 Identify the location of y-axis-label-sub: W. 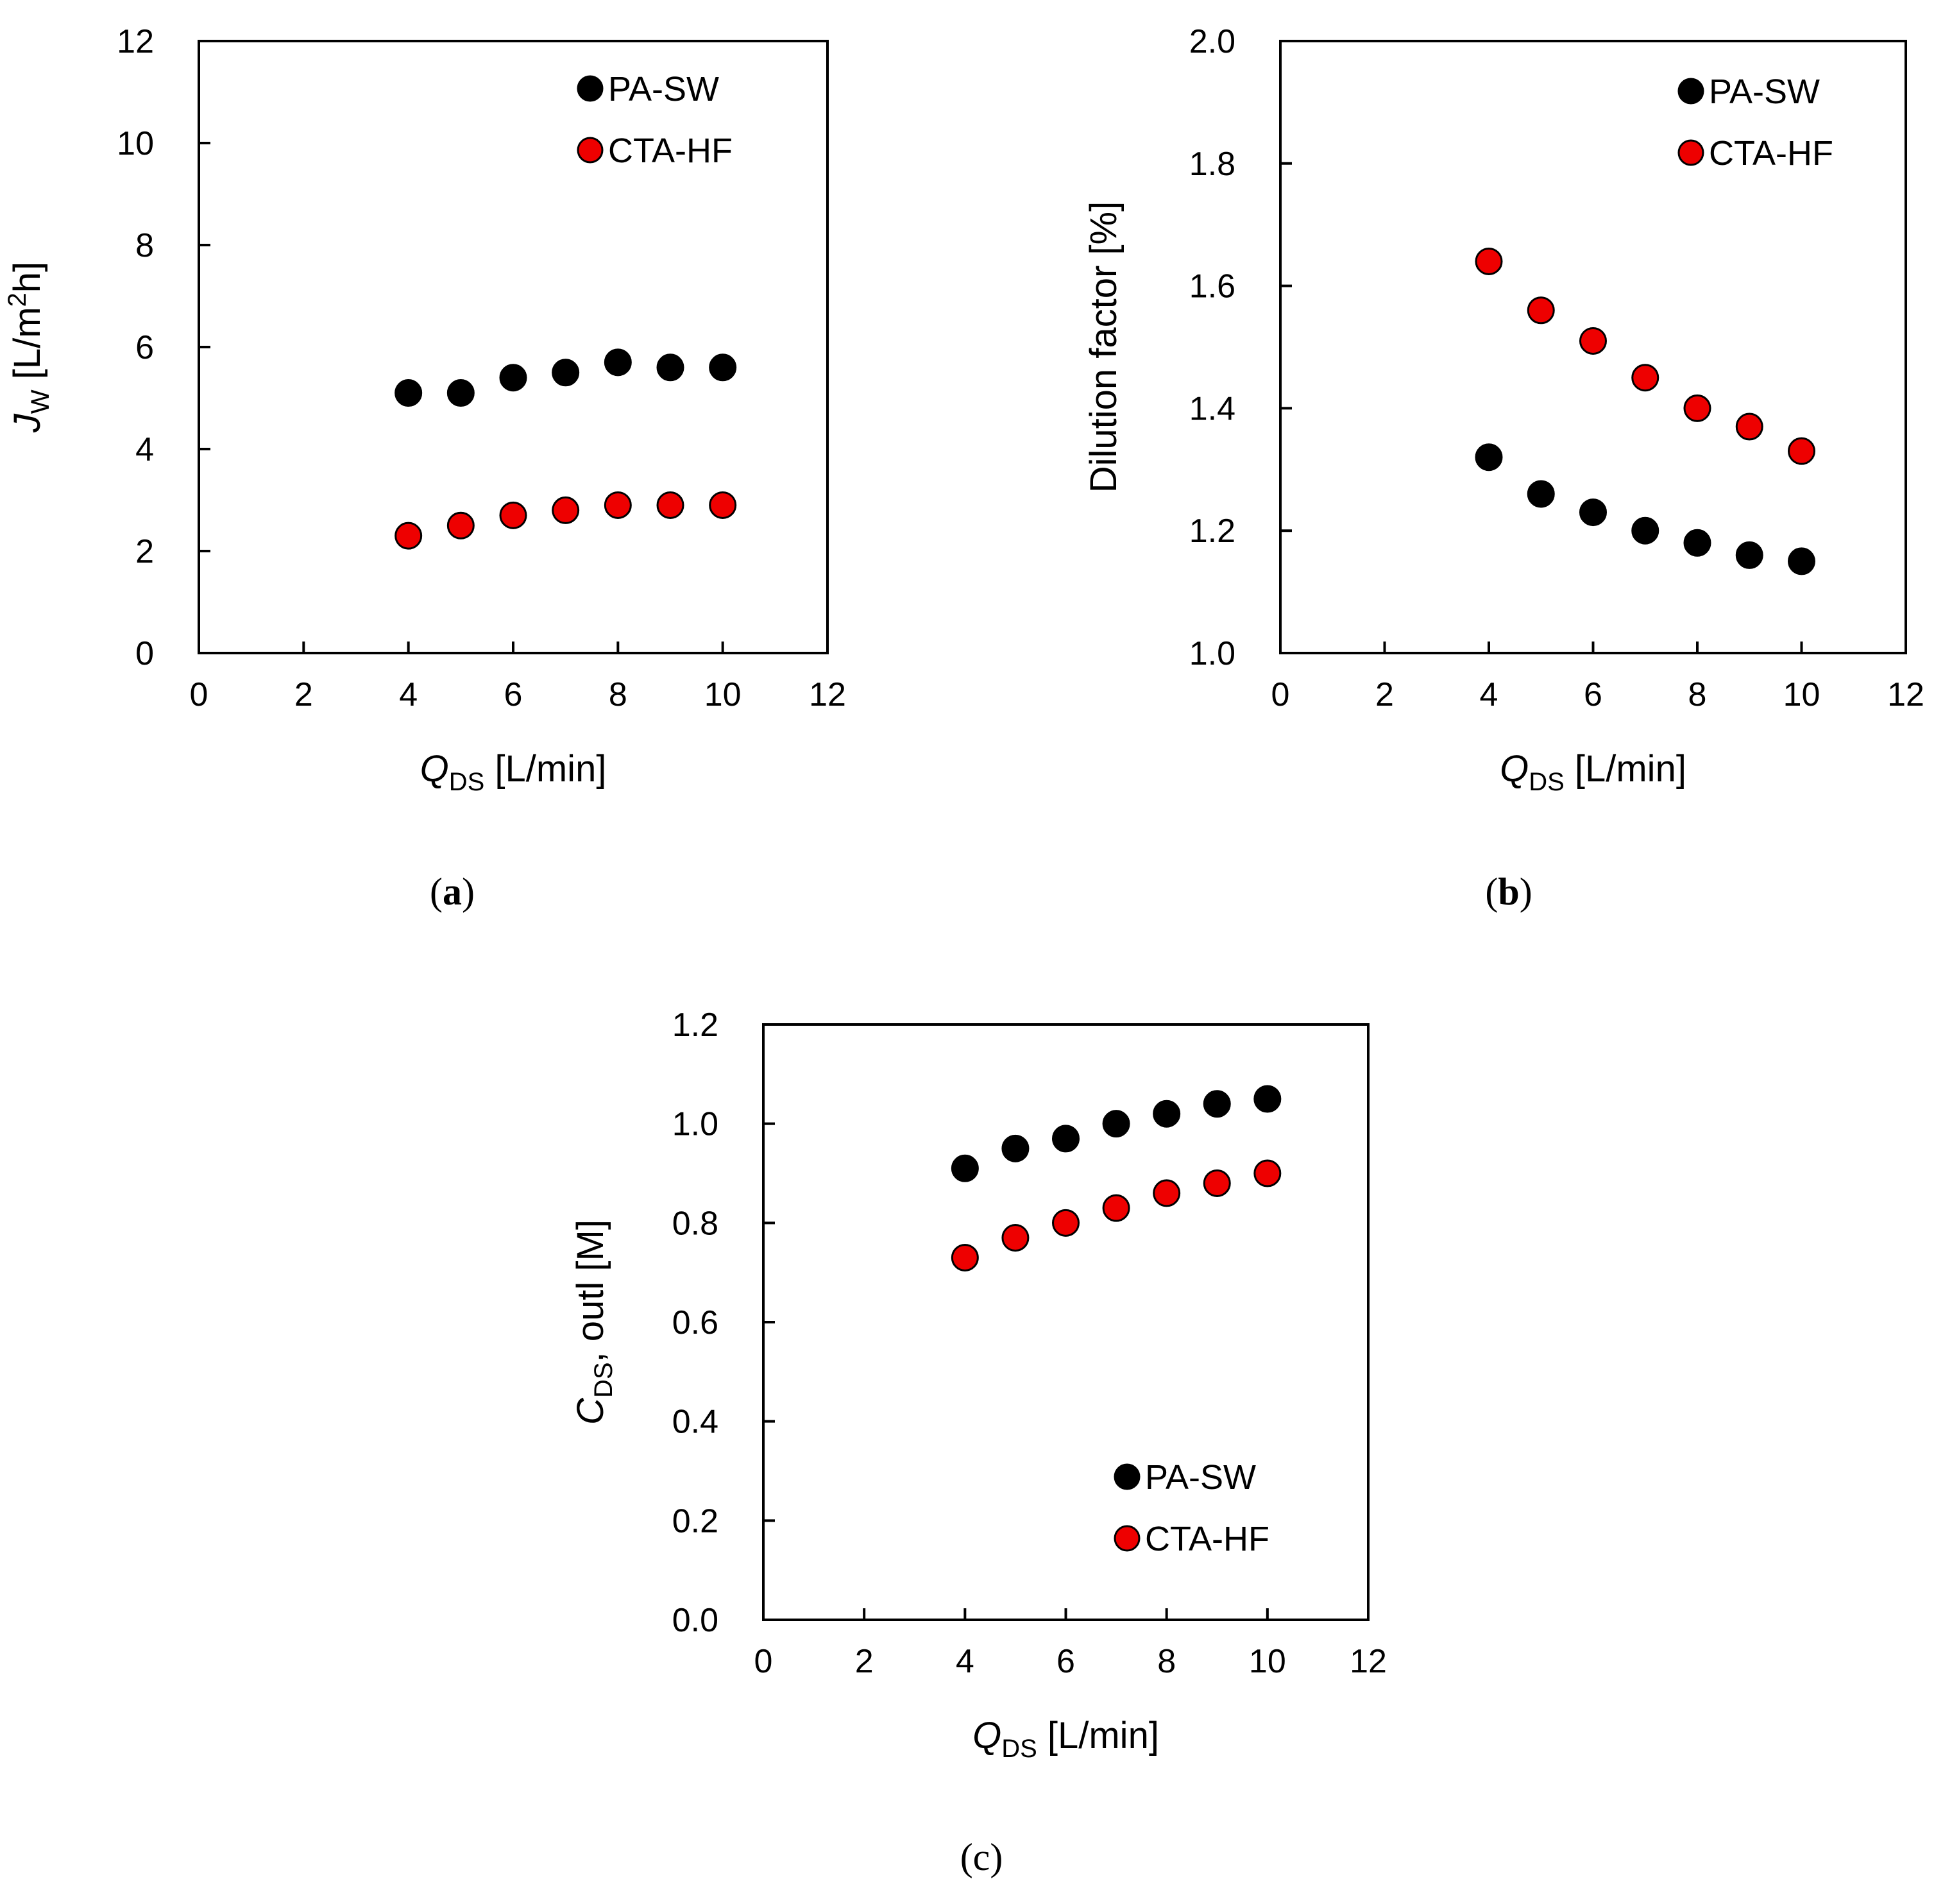
(40, 401).